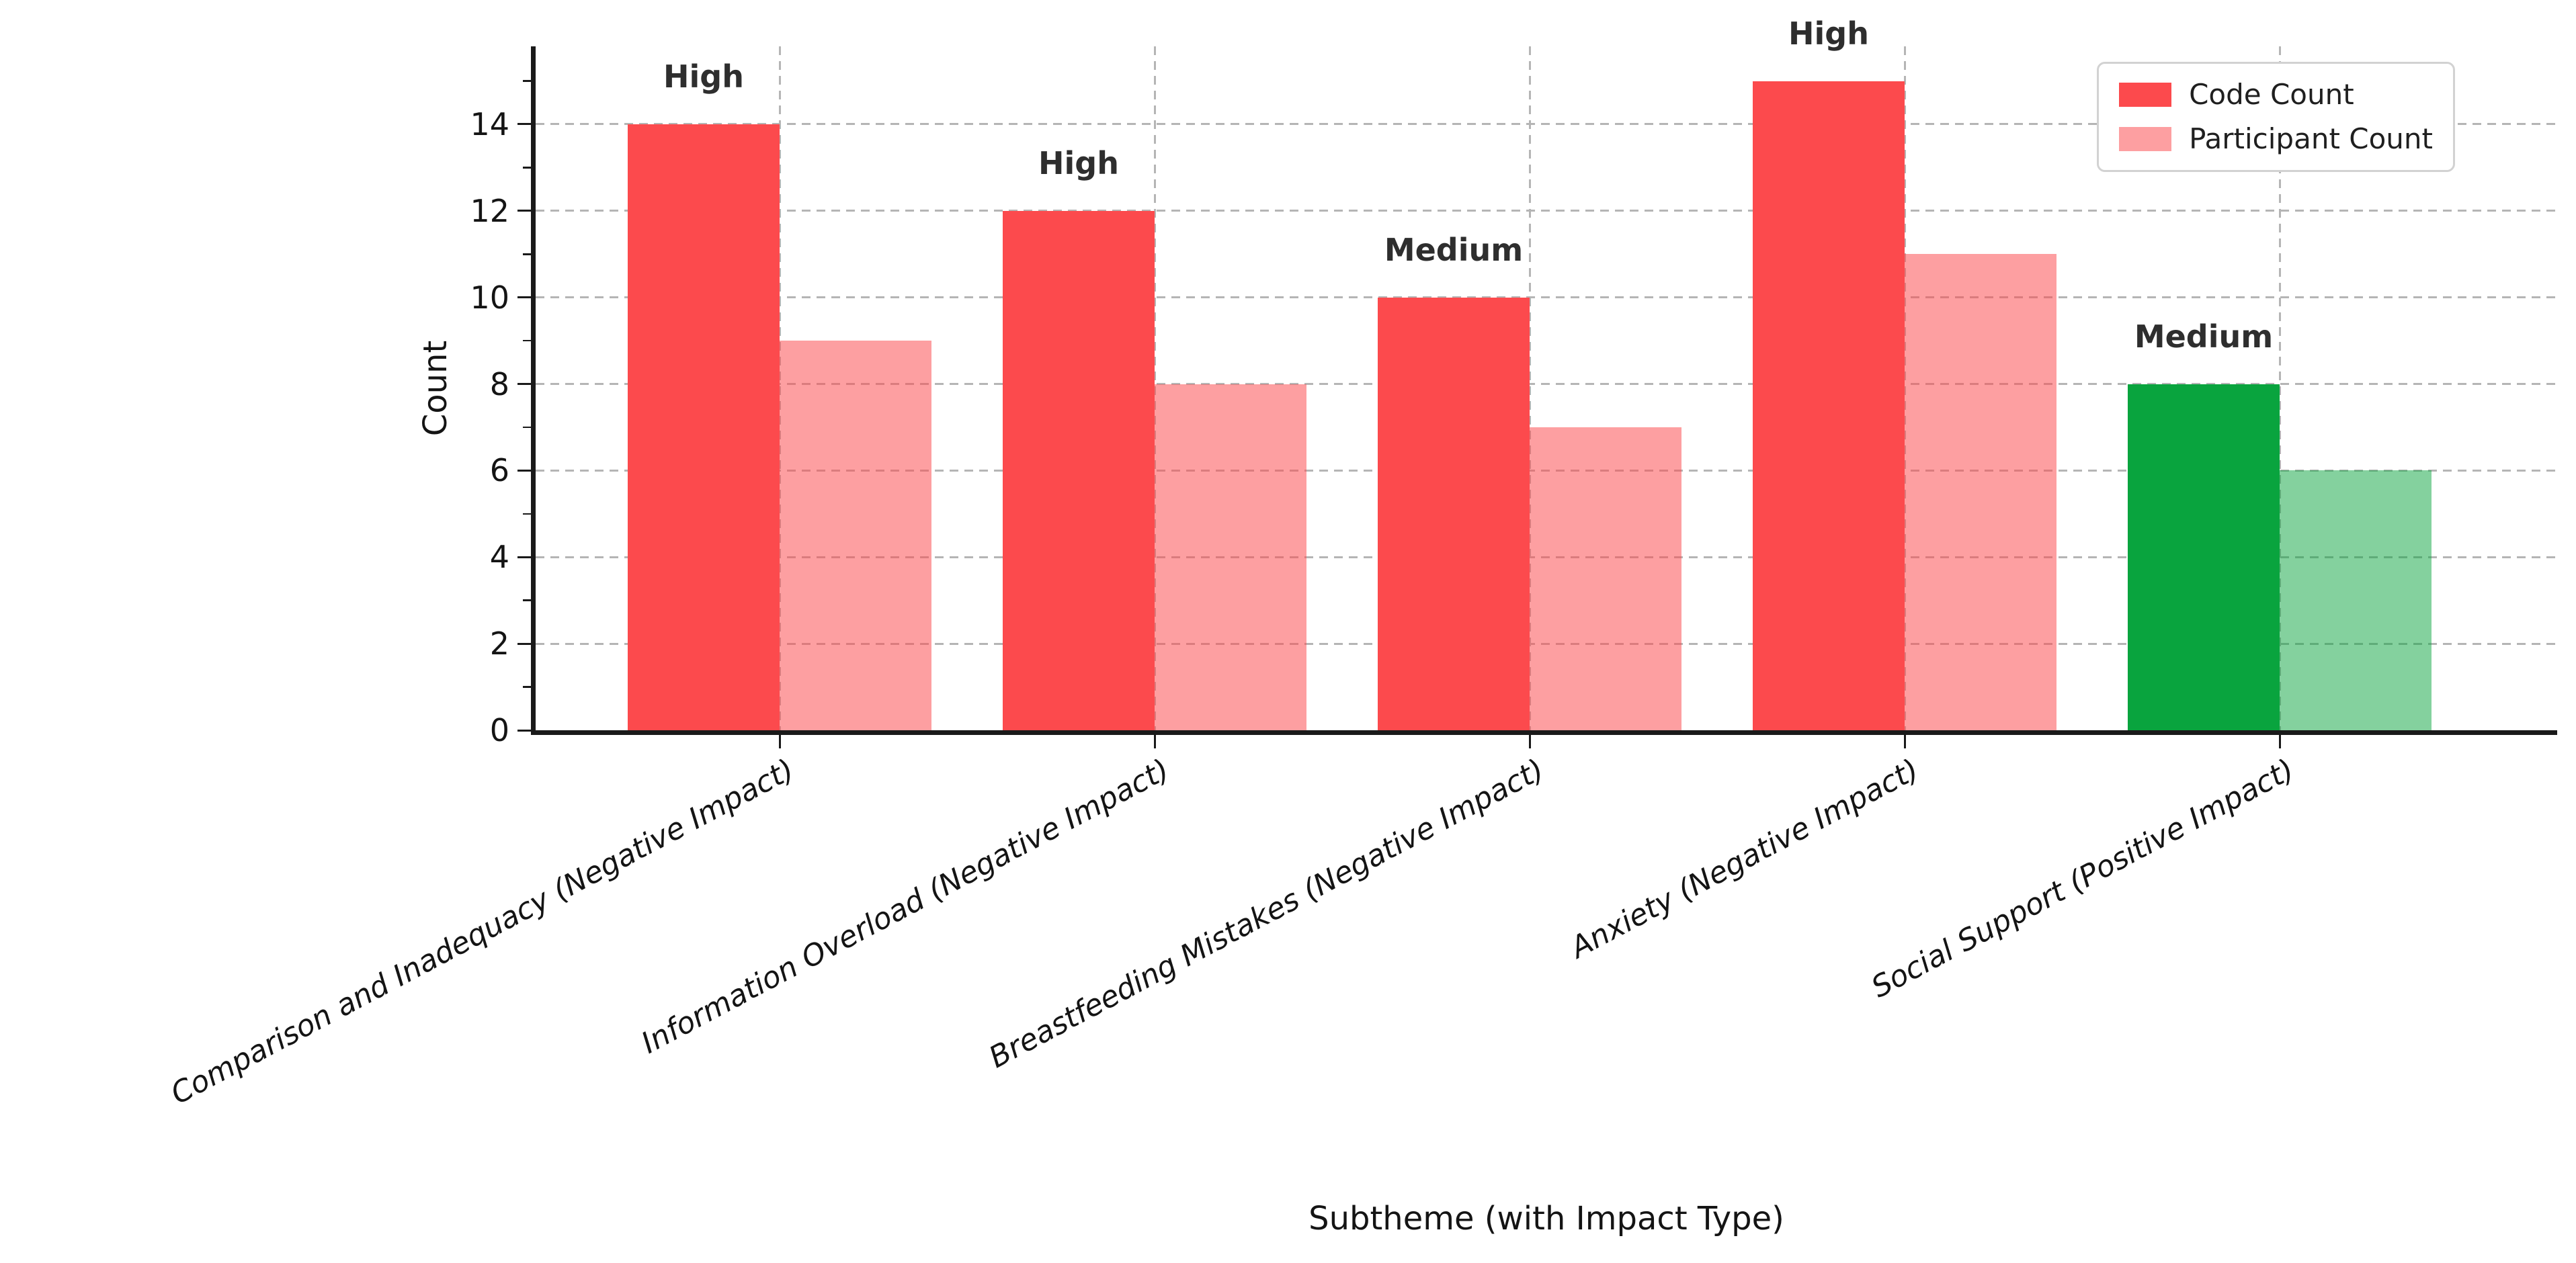 The image size is (2576, 1263). What do you see at coordinates (436, 388) in the screenshot?
I see `y-axis-title: Count` at bounding box center [436, 388].